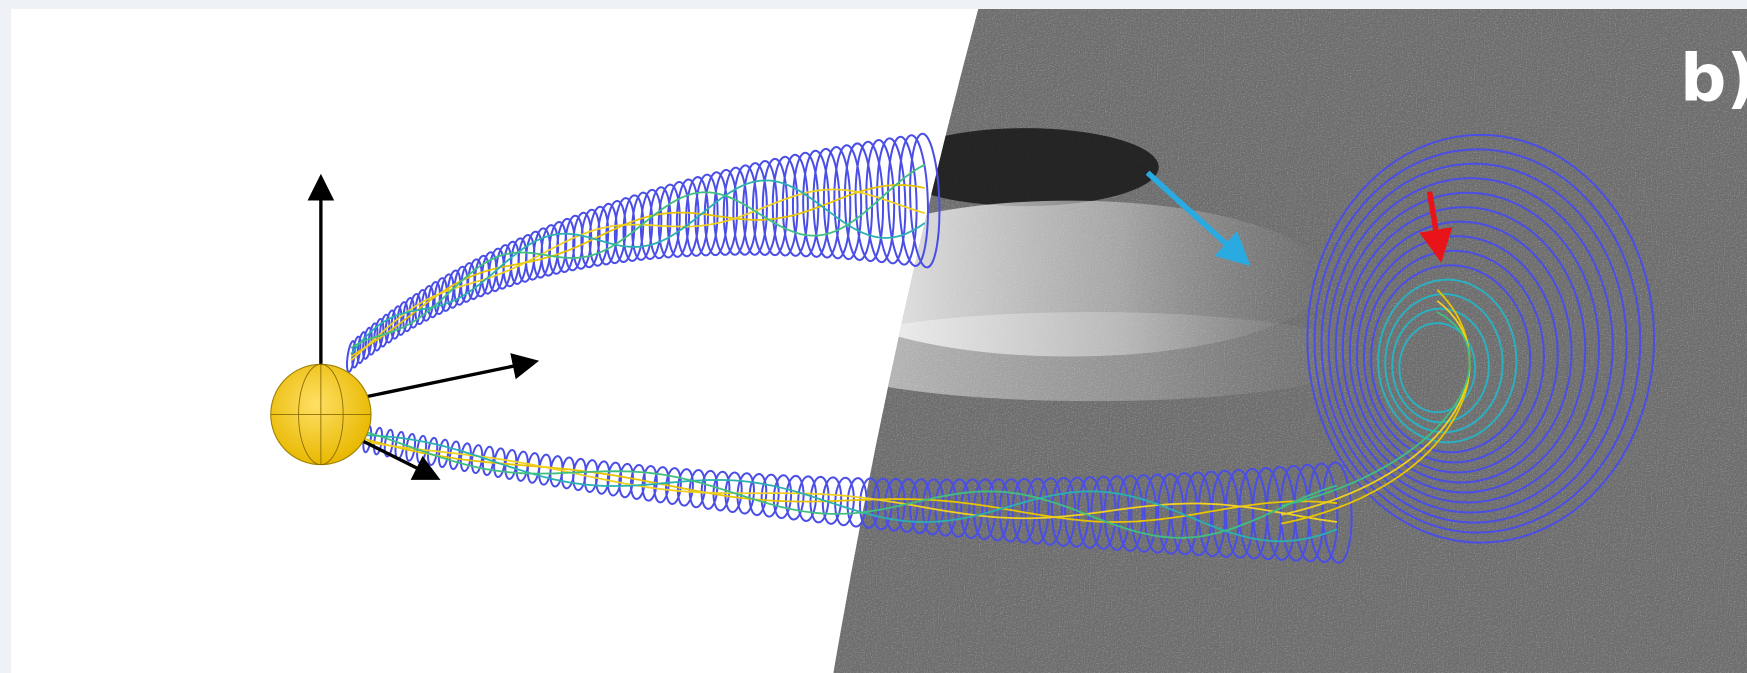  I want to click on panel-label: b), so click(1713, 78).